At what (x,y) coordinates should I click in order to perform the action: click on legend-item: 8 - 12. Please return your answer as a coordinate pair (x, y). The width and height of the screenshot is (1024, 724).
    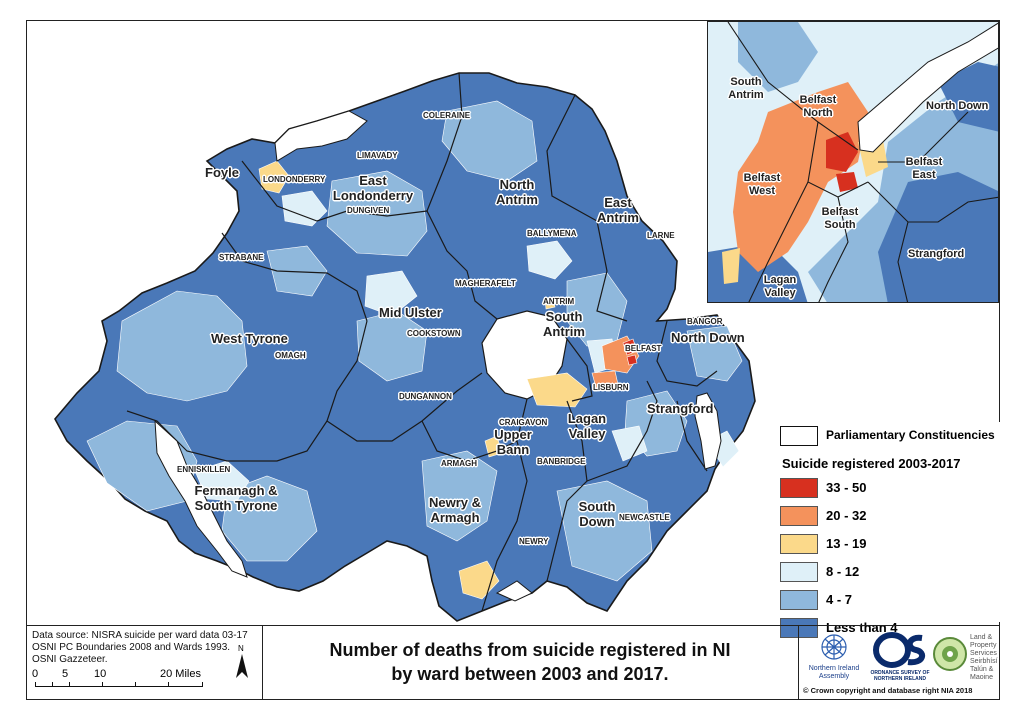
    Looking at the image, I should click on (890, 572).